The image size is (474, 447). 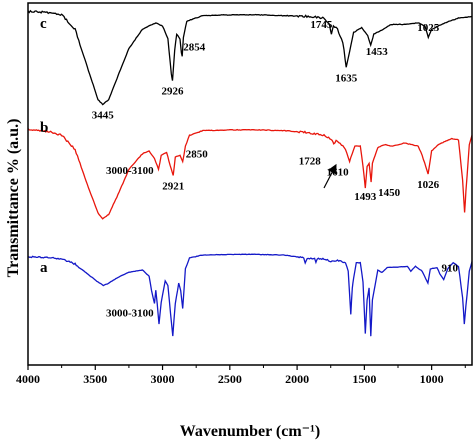 I want to click on x-tick-label-4000: 4000, so click(x=28, y=379).